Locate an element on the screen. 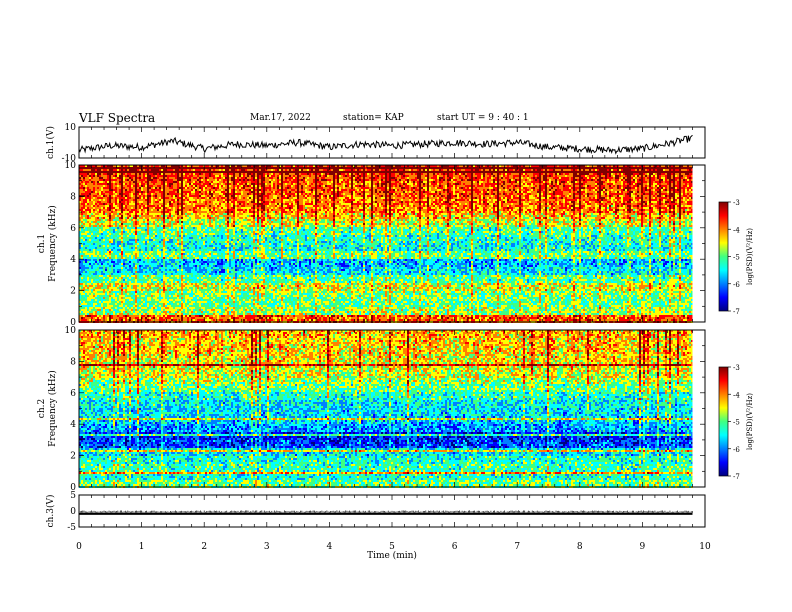 The width and height of the screenshot is (792, 612). ch2-freq-tick-label: 0 is located at coordinates (73, 488).